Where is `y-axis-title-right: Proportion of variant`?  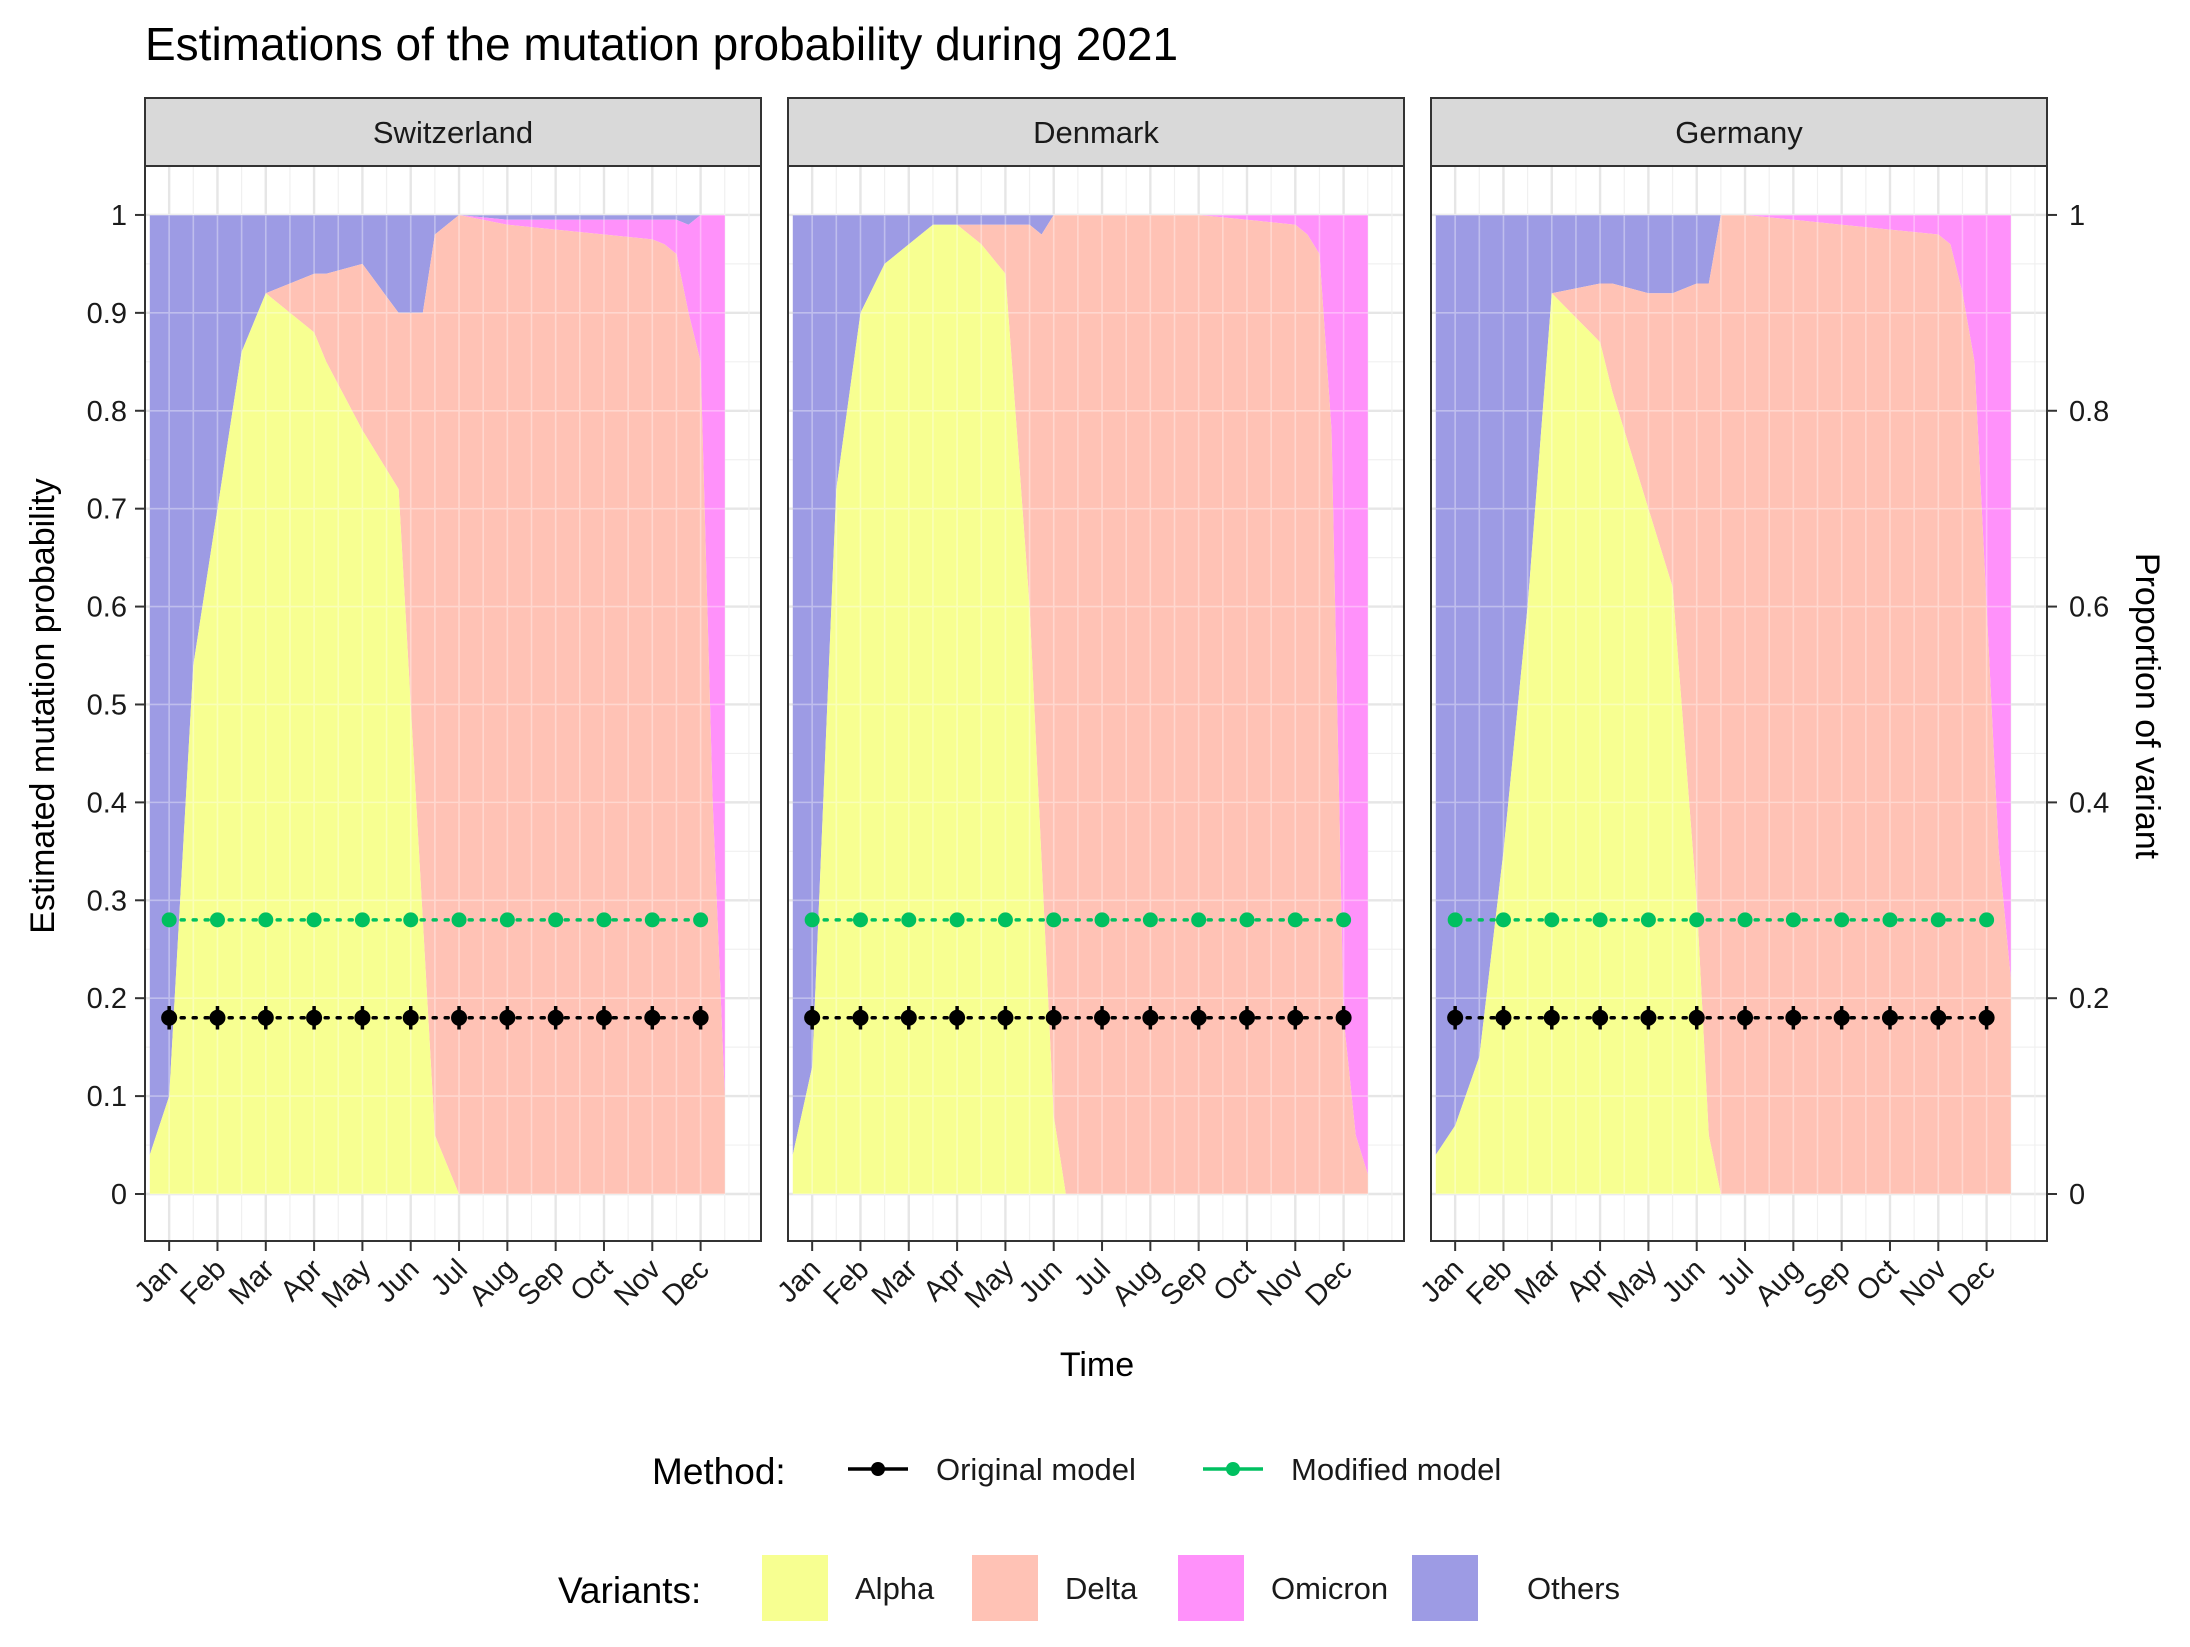 y-axis-title-right: Proportion of variant is located at coordinates (2147, 706).